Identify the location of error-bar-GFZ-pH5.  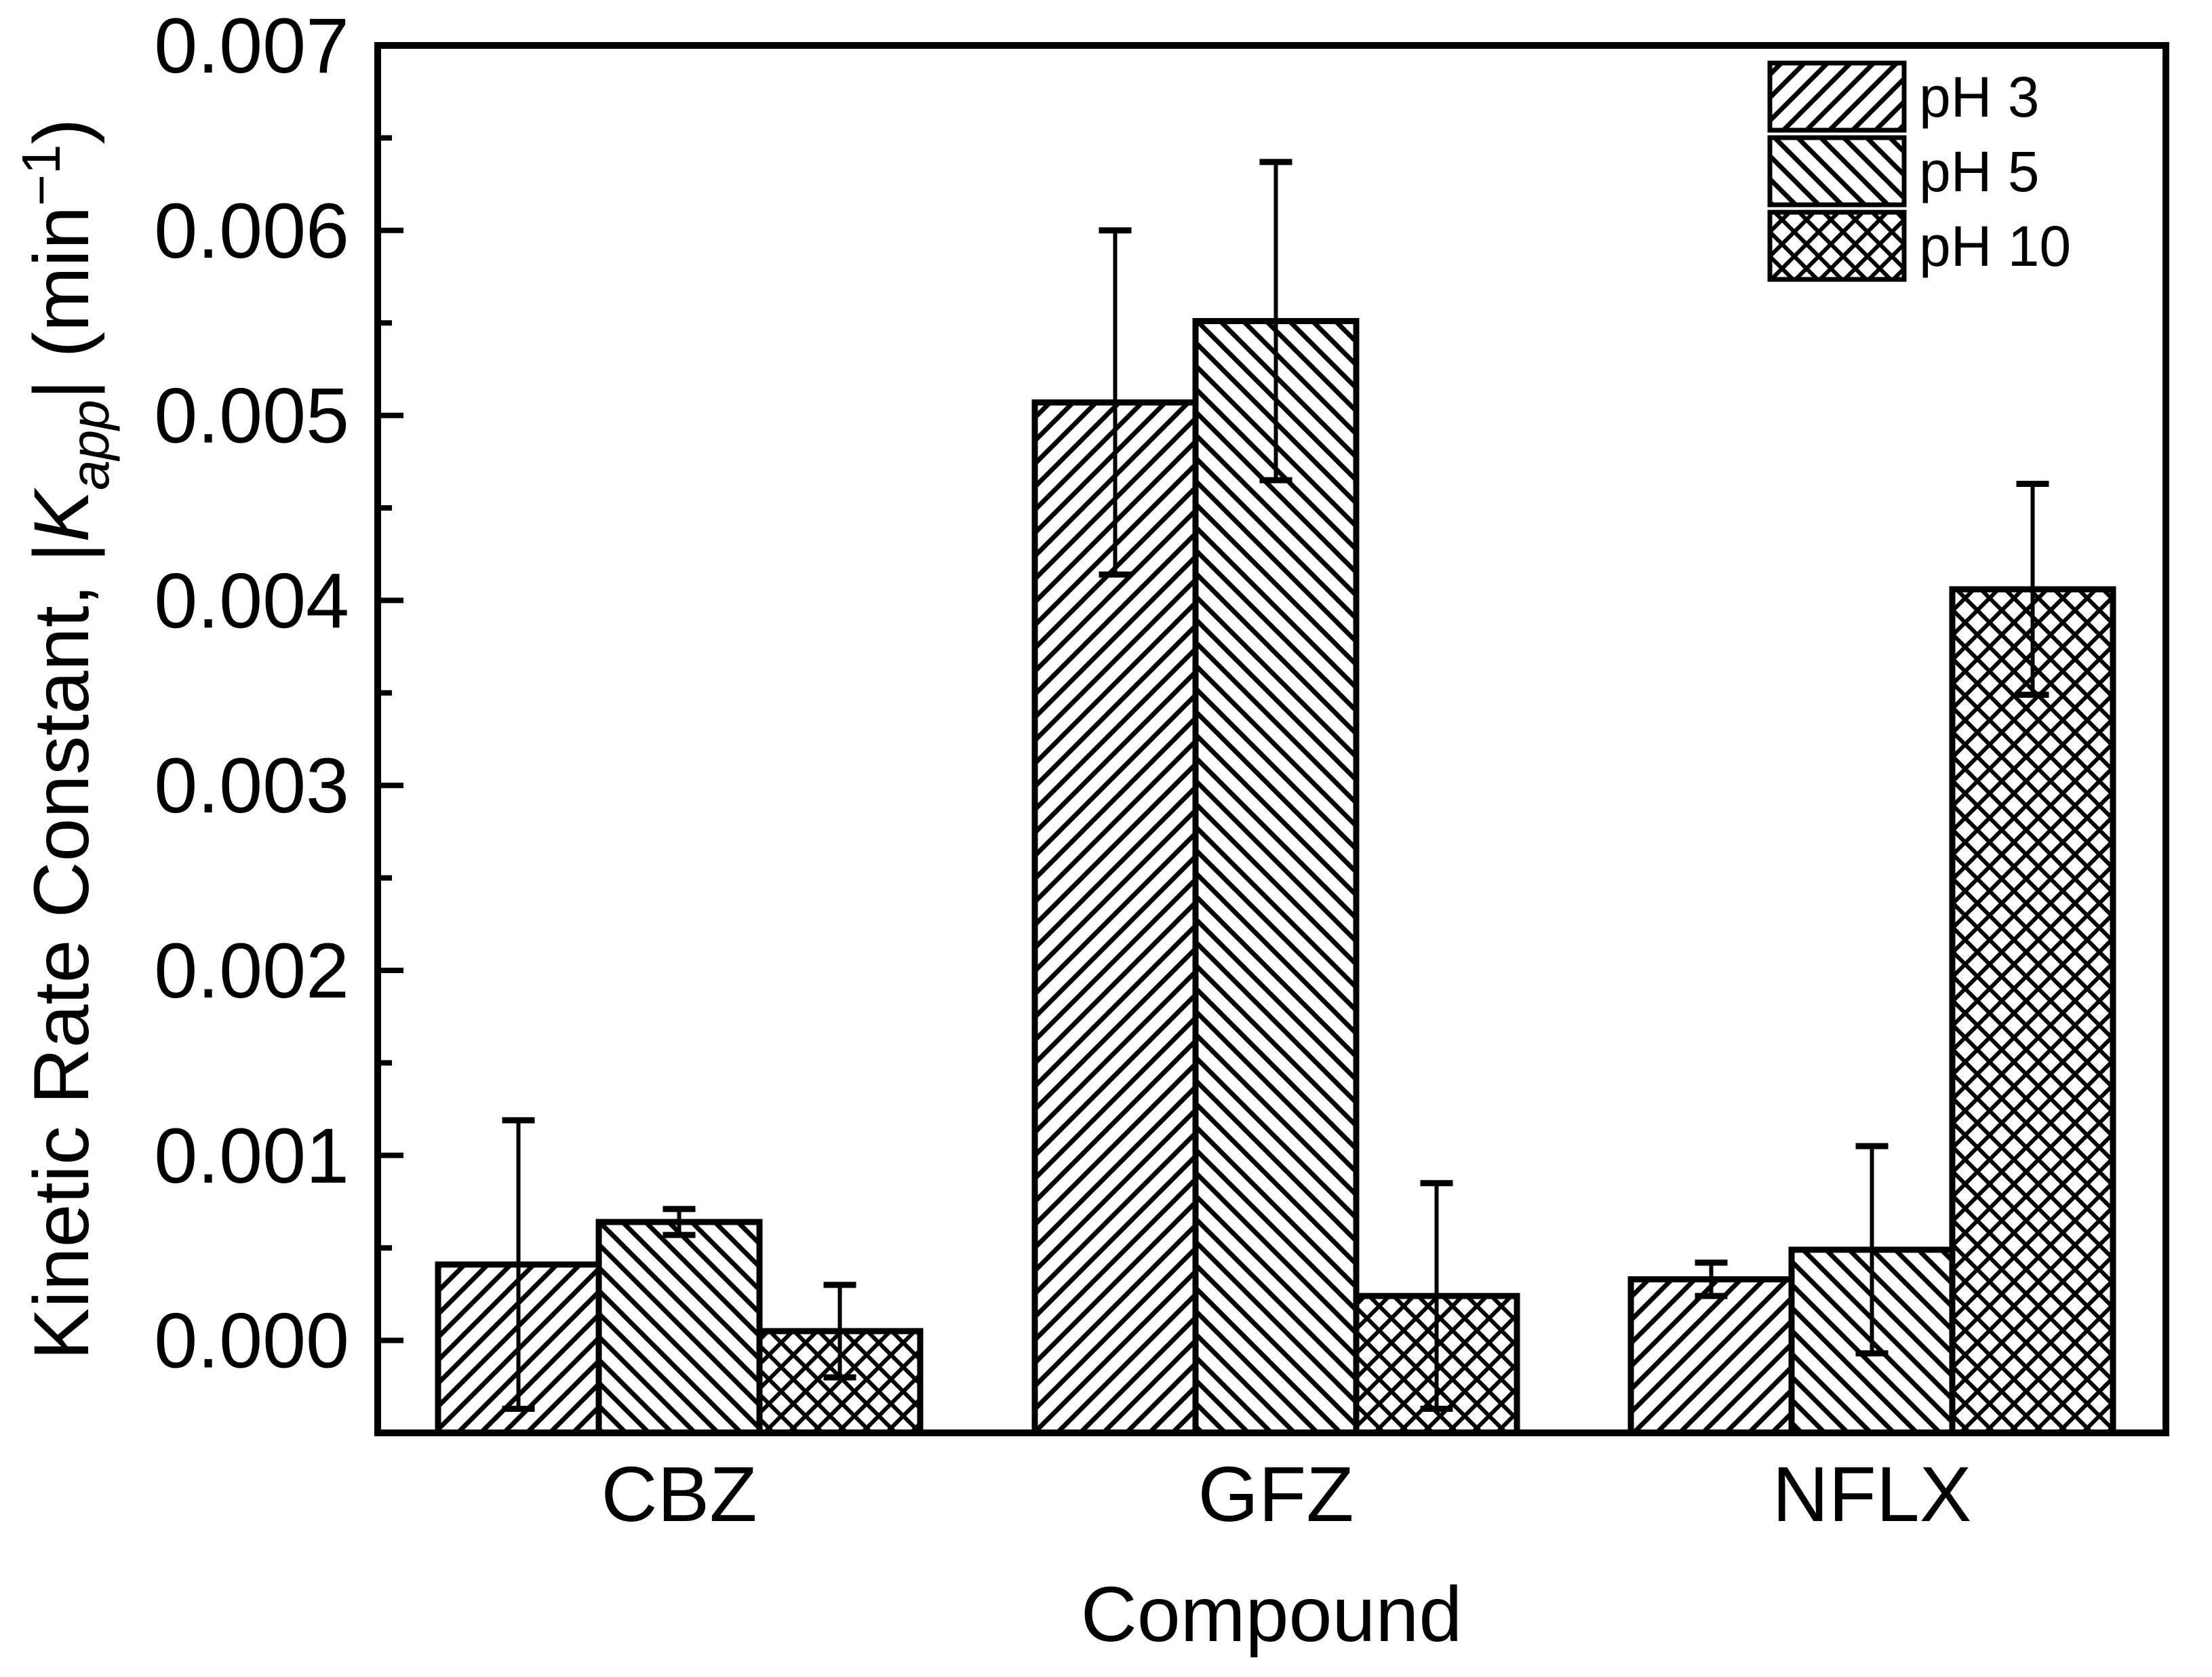
(1276, 321).